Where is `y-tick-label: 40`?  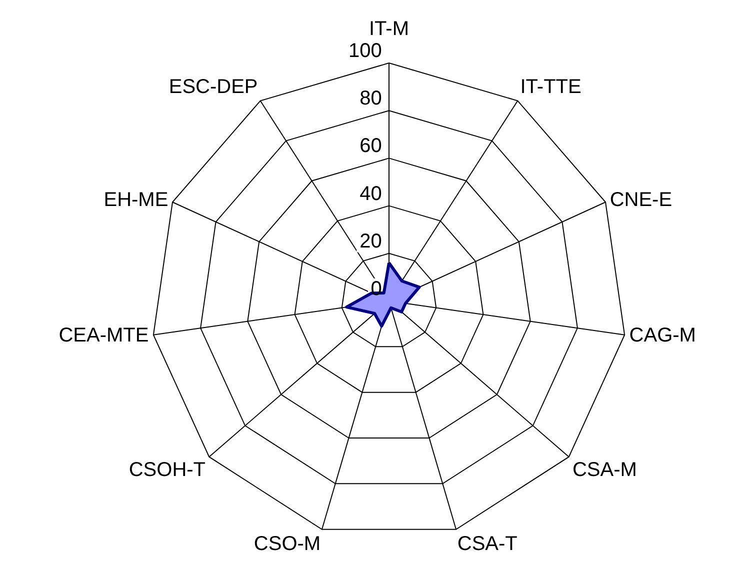 y-tick-label: 40 is located at coordinates (371, 193).